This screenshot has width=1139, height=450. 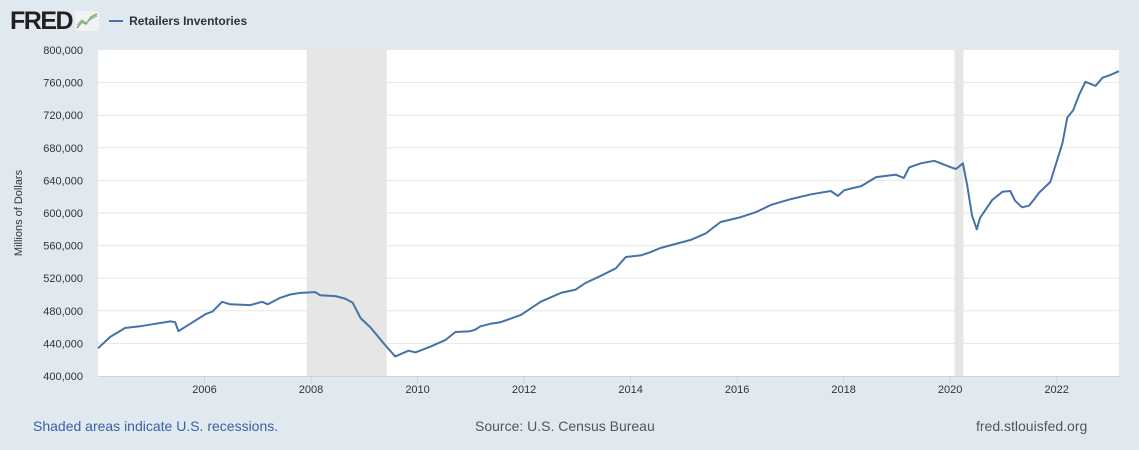 I want to click on y-axis-label: Millions of Dollars, so click(x=19, y=212).